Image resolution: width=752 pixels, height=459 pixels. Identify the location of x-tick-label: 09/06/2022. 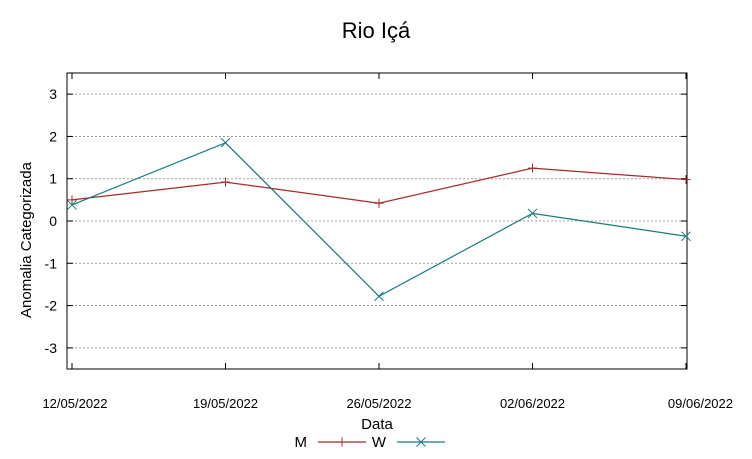
(700, 403).